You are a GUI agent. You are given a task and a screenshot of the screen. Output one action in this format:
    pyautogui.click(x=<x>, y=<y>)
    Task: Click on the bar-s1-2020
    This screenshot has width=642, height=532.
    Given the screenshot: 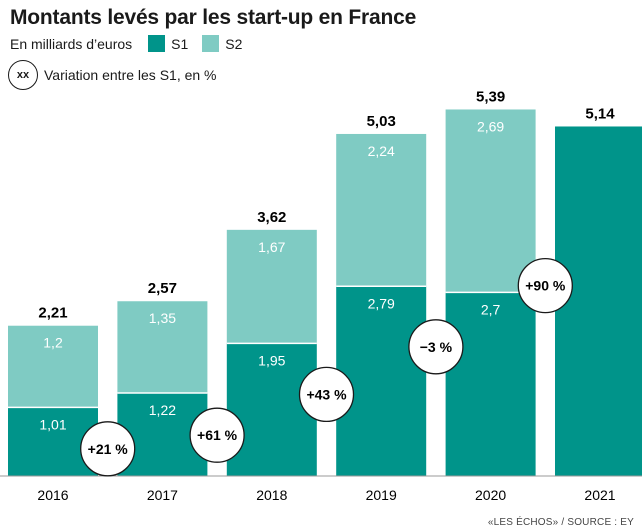 What is the action you would take?
    pyautogui.click(x=490, y=384)
    